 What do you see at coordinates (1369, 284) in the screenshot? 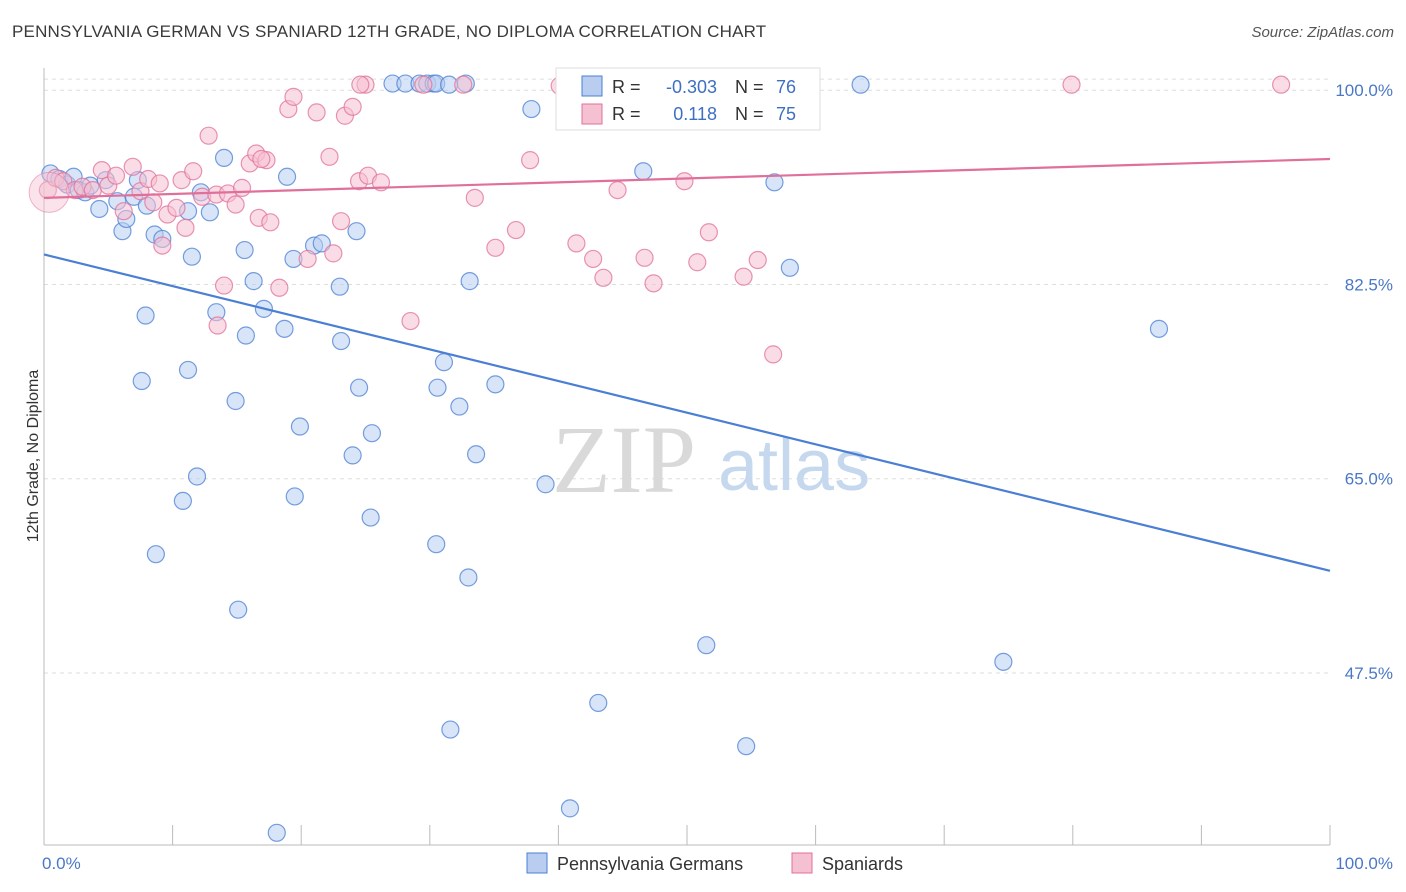
I see `y-tick-label: 82.5%` at bounding box center [1369, 284].